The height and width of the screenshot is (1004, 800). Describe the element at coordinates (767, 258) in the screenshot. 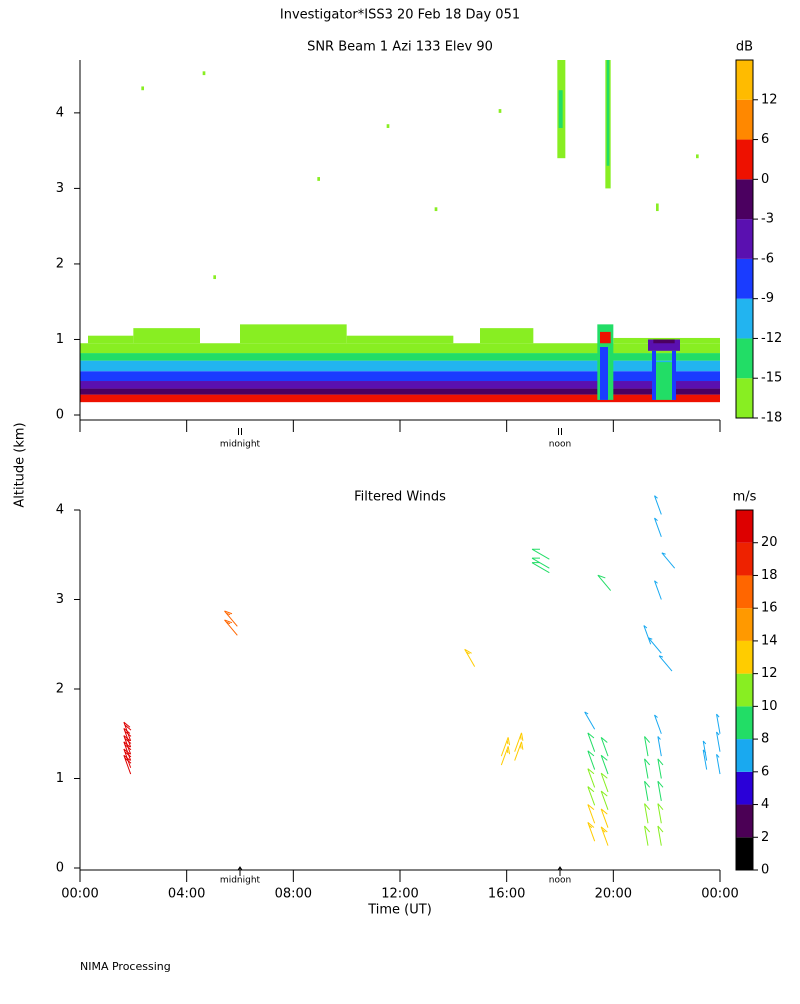

I see `colorbar-tick-label: -6` at that location.